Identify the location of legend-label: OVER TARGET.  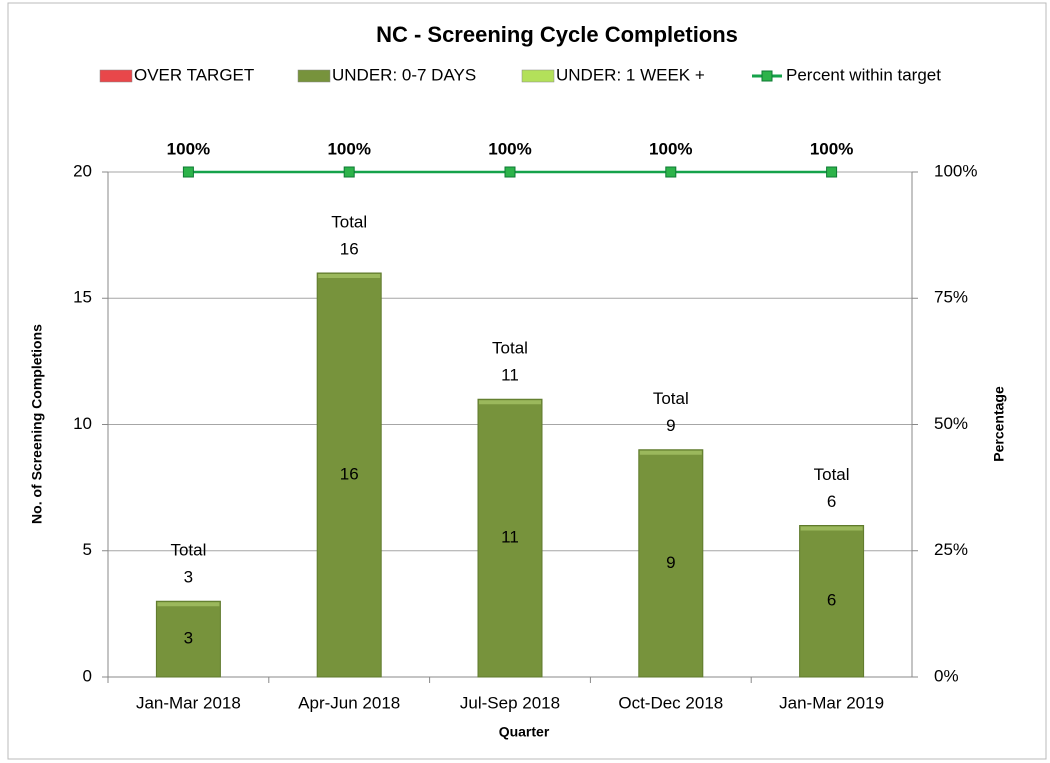
(194, 74).